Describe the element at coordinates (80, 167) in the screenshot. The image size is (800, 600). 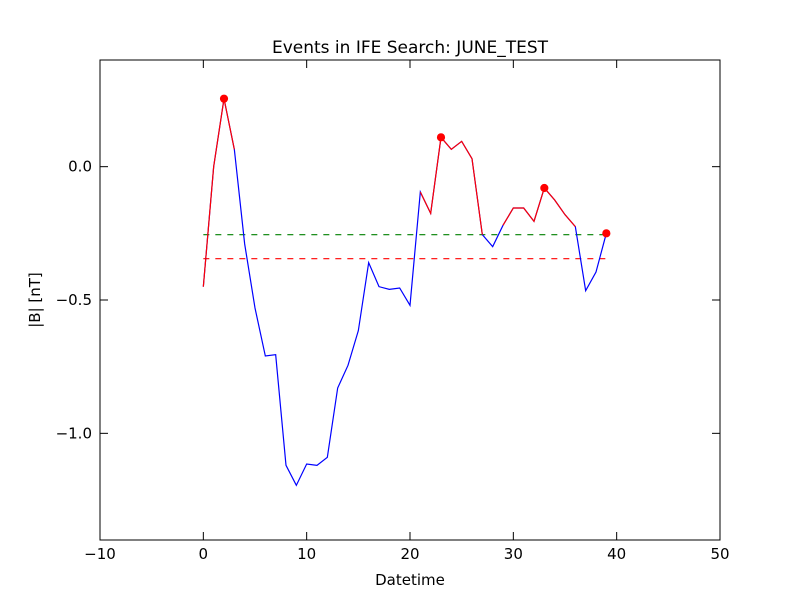
I see `y-tick-label: 0.0` at that location.